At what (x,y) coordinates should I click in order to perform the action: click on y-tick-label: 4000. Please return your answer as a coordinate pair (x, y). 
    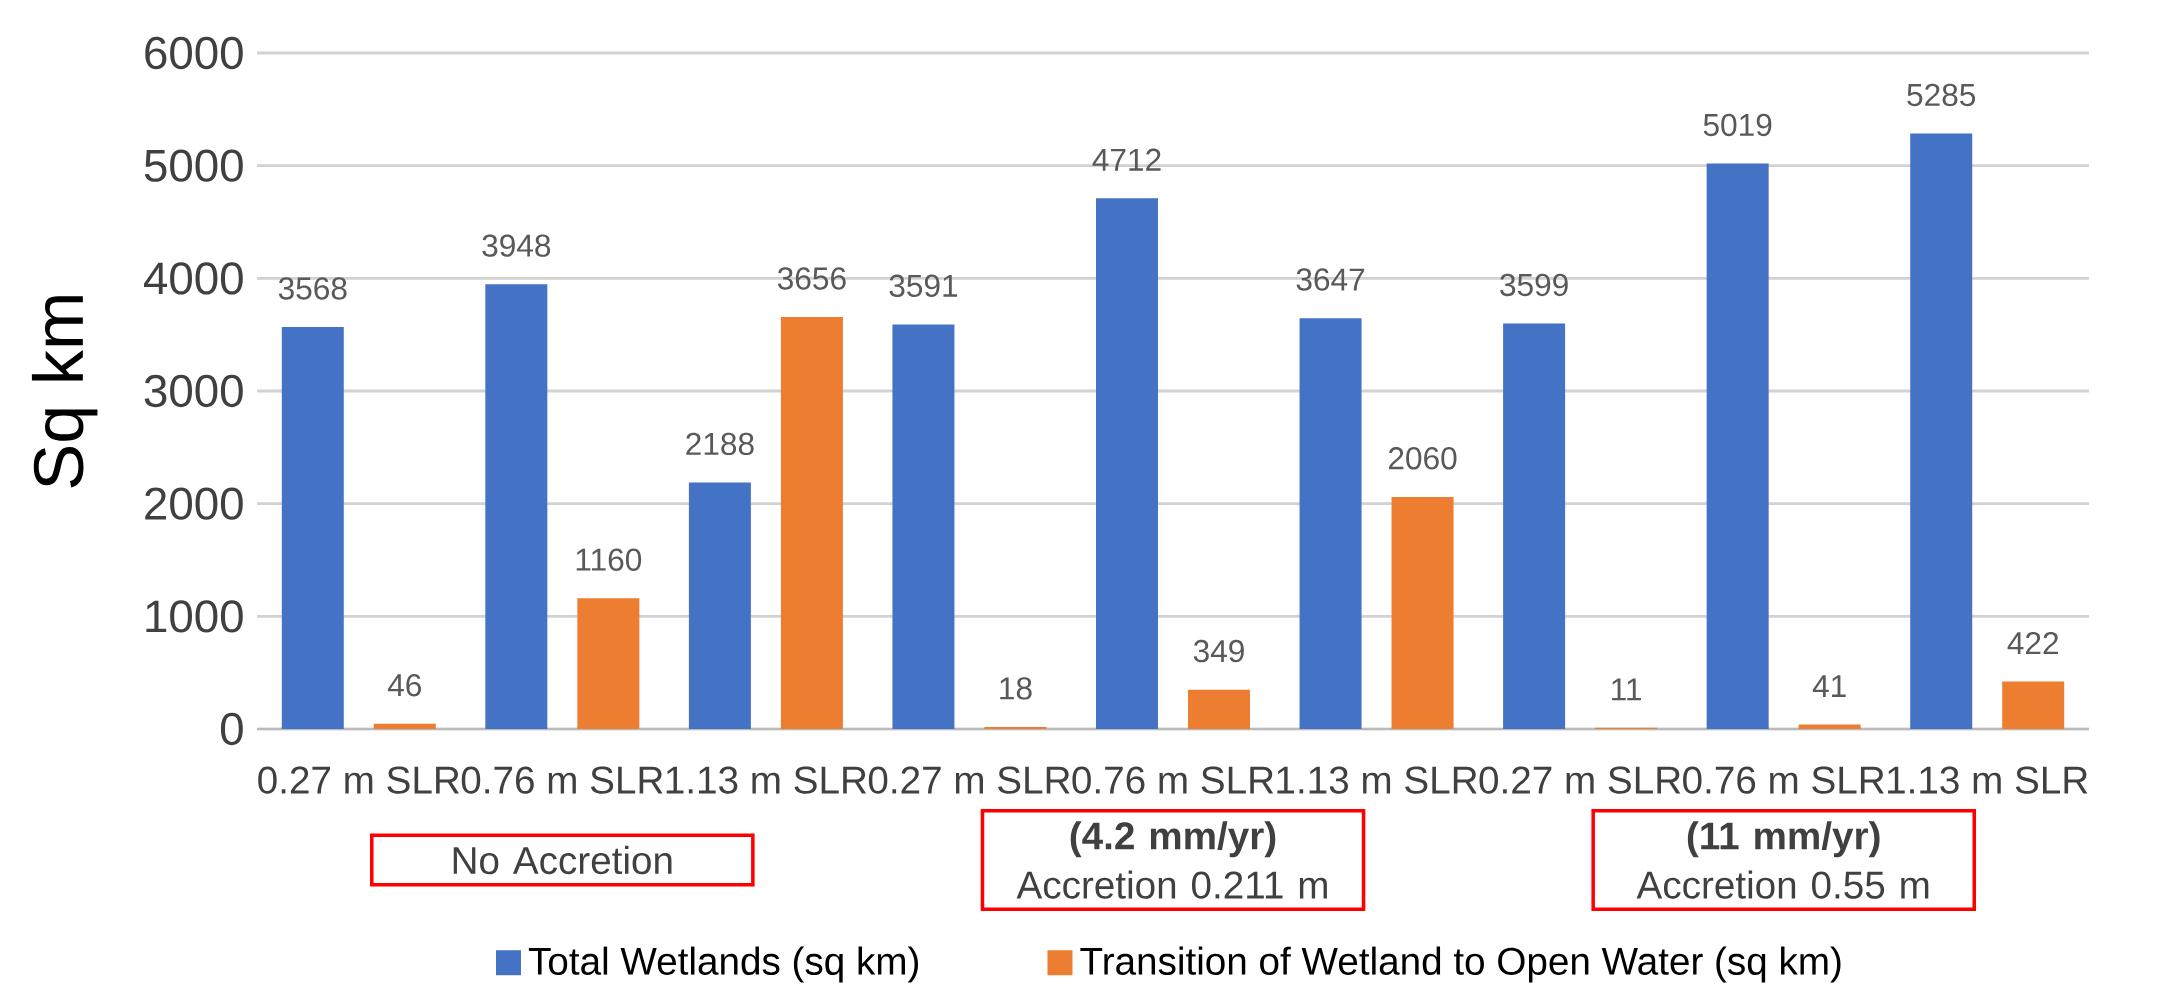
    Looking at the image, I should click on (193, 278).